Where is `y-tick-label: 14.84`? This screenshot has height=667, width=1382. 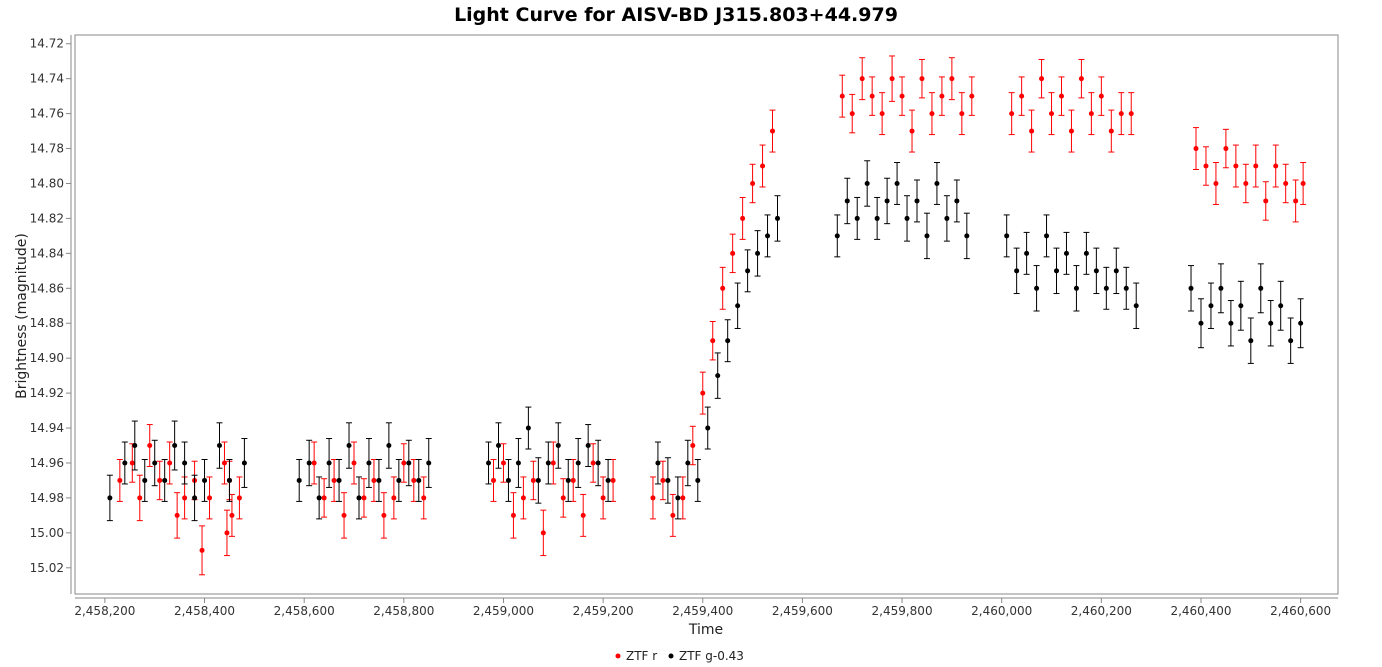 y-tick-label: 14.84 is located at coordinates (47, 253).